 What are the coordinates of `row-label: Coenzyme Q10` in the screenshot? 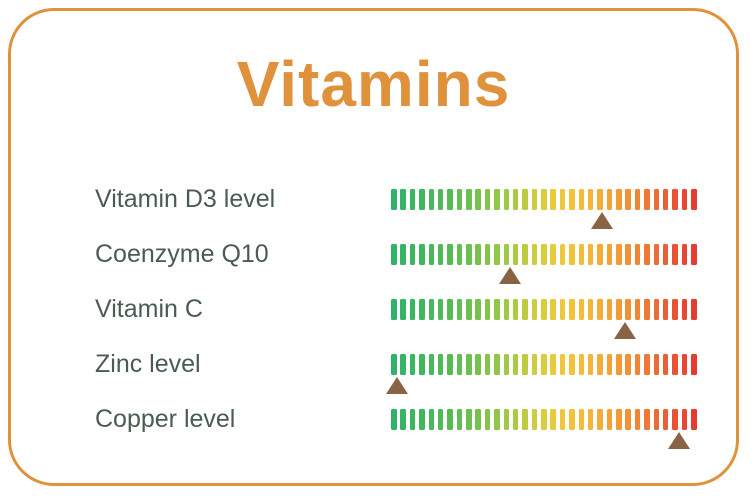 It's located at (182, 254).